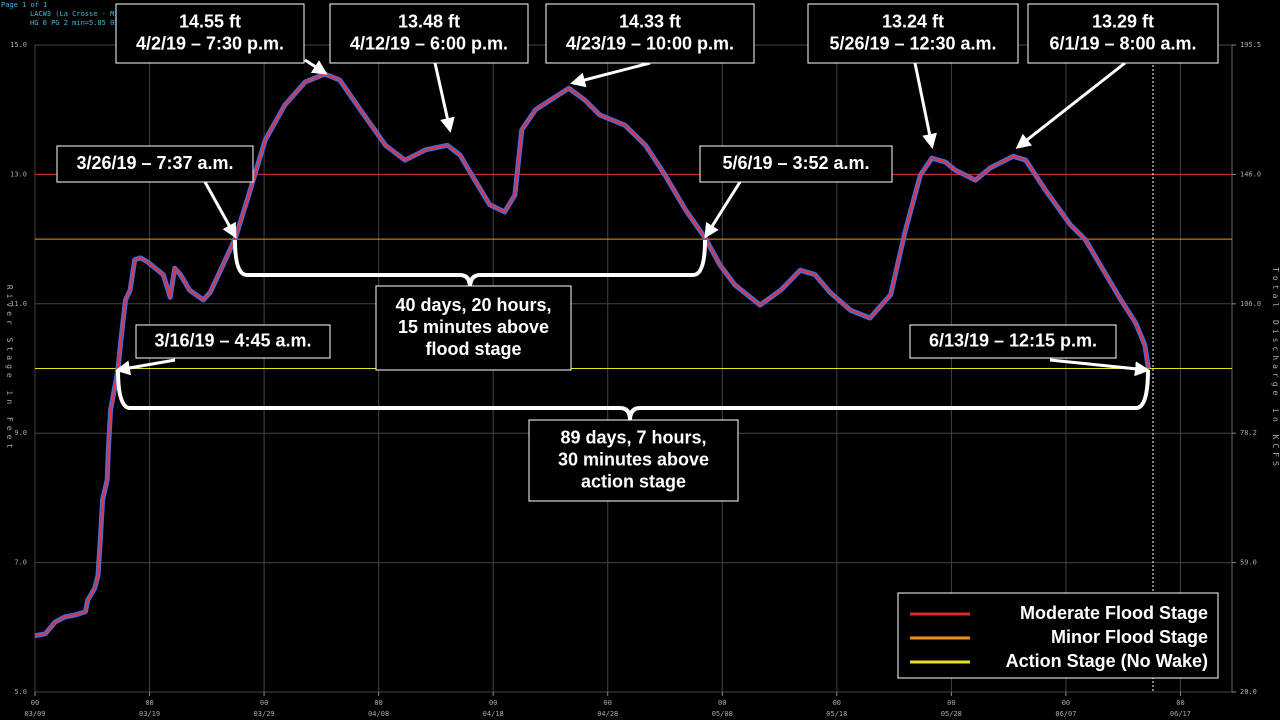 The height and width of the screenshot is (720, 1280). What do you see at coordinates (493, 714) in the screenshot?
I see `x-tick-label: 04/18` at bounding box center [493, 714].